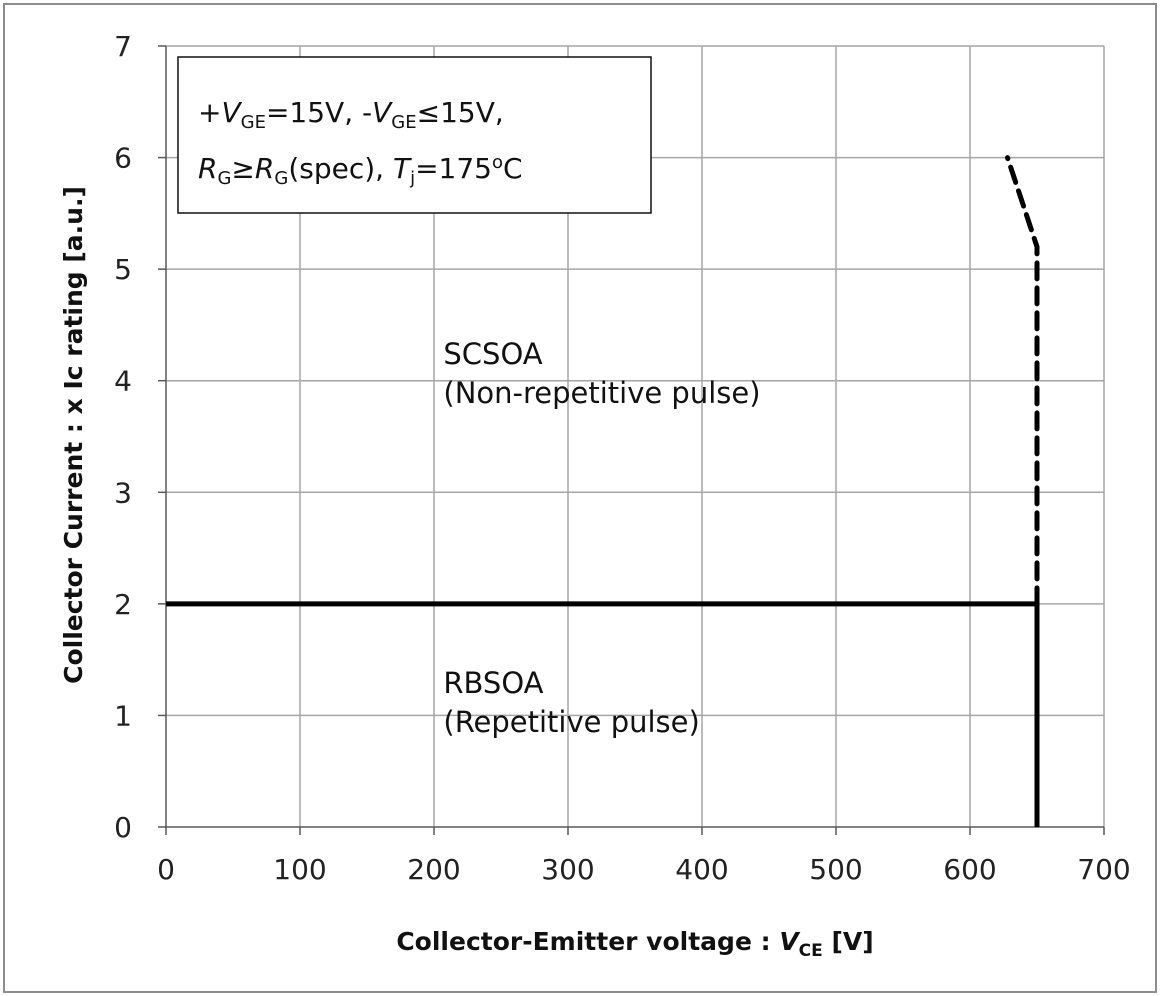 The width and height of the screenshot is (1162, 996). Describe the element at coordinates (571, 722) in the screenshot. I see `chart-annotation: (Repetitive pulse)` at that location.